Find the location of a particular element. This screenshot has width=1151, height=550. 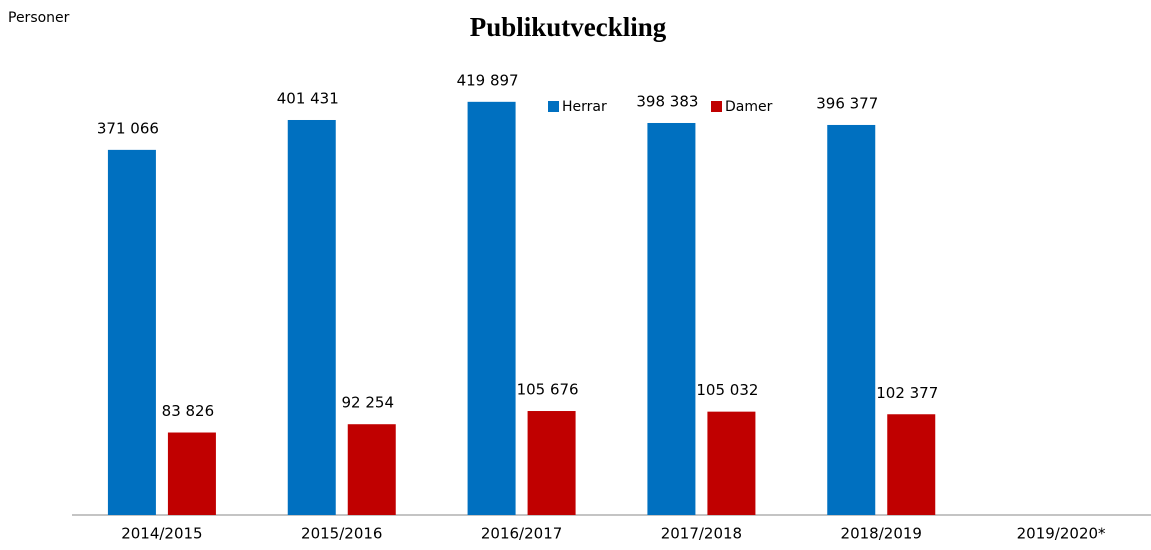

data-label: 105 676 is located at coordinates (548, 390).